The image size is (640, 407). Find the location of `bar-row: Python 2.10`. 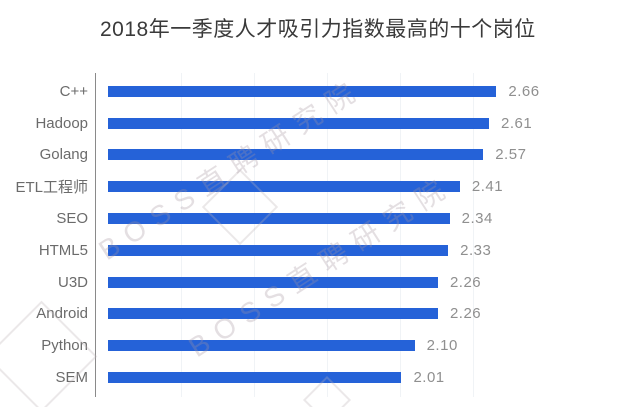

bar-row: Python 2.10 is located at coordinates (320, 346).